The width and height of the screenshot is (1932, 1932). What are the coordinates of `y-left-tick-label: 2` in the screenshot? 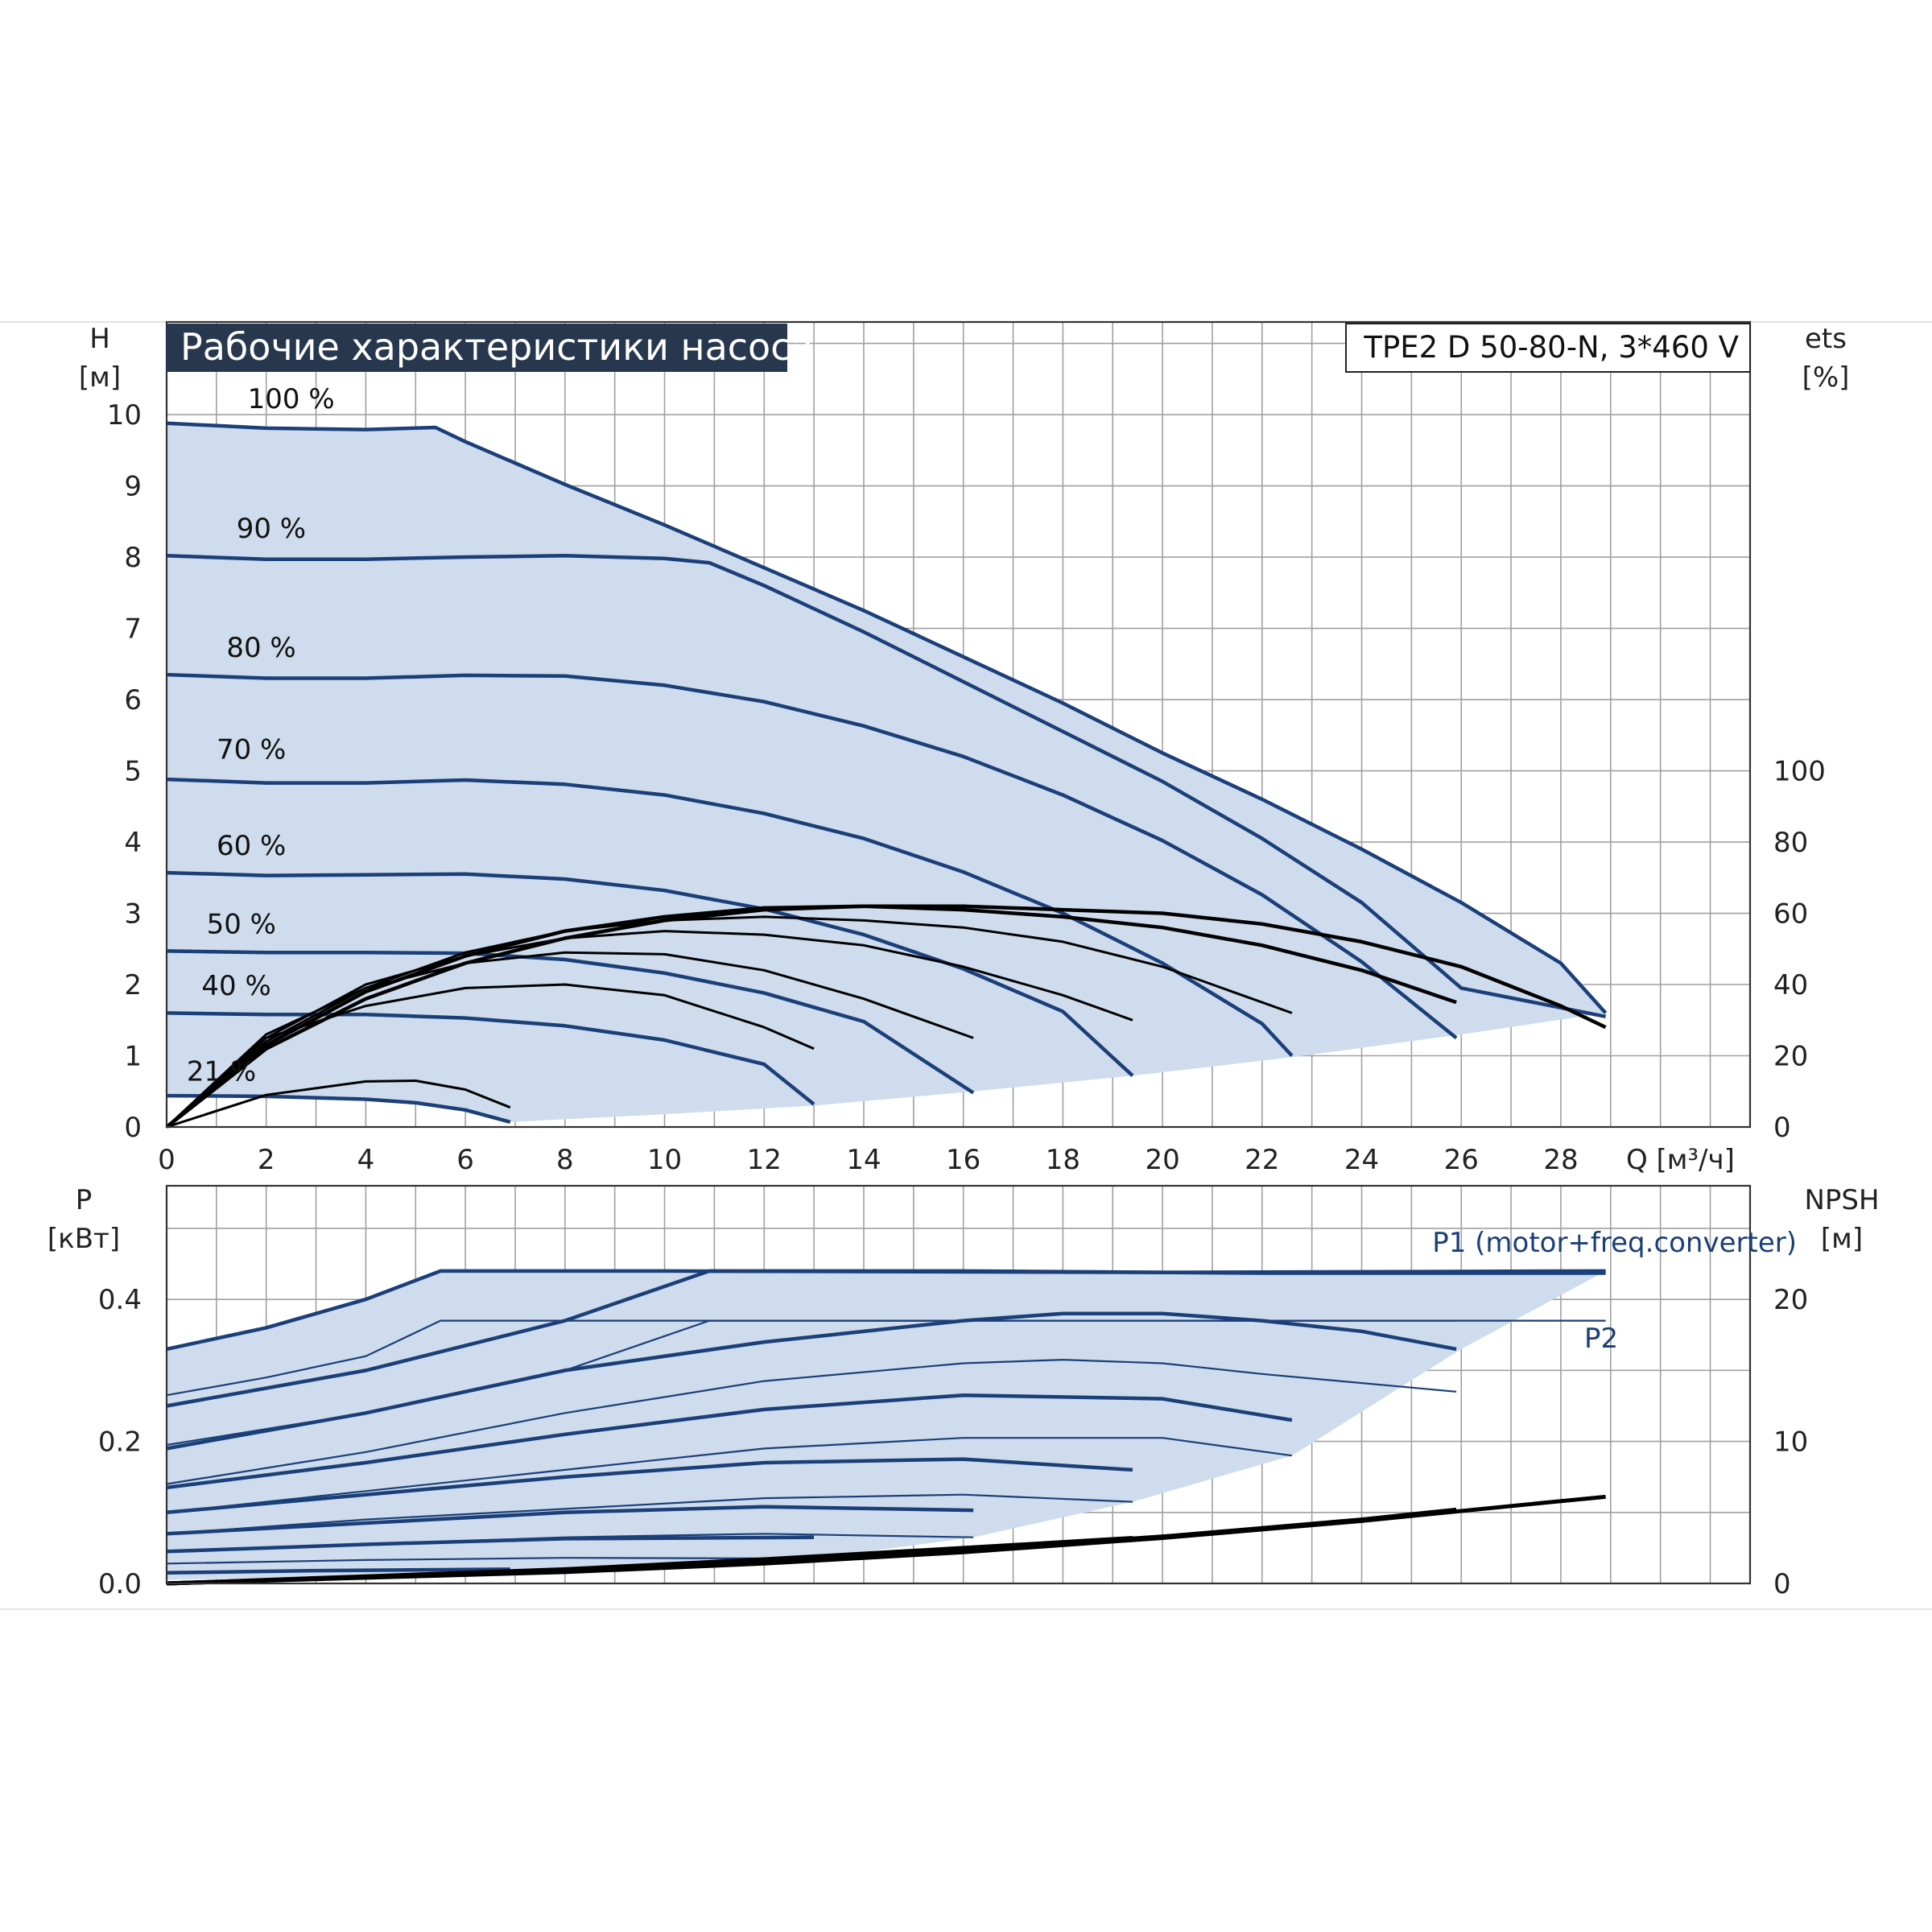 It's located at (133, 985).